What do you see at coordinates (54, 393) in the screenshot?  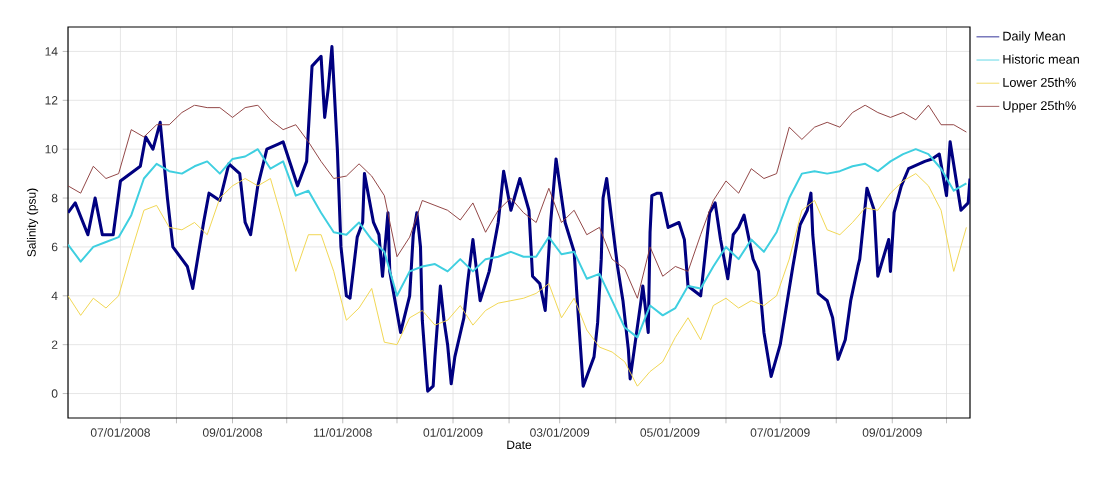 I see `y-tick-label: 0` at bounding box center [54, 393].